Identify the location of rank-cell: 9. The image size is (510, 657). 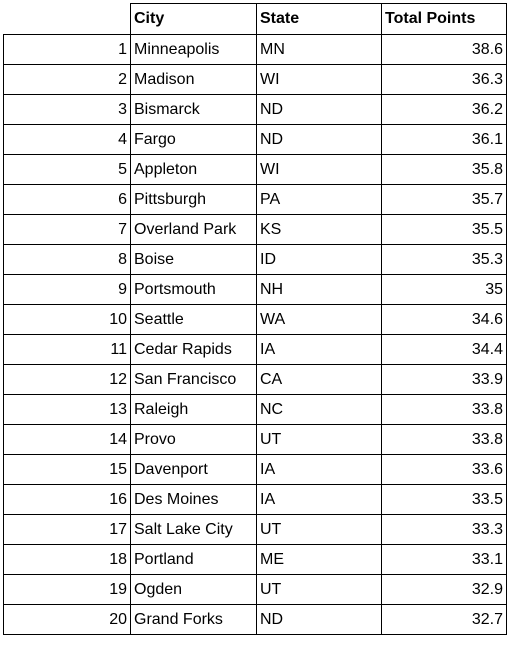
(67, 289).